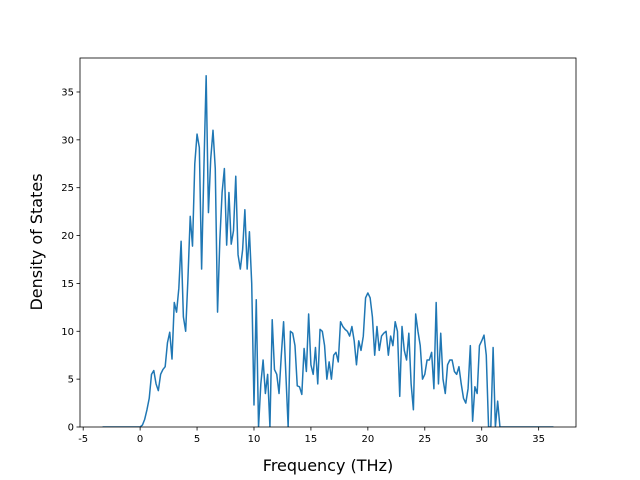 Image resolution: width=640 pixels, height=480 pixels. I want to click on y-axis-label: Density of States, so click(36, 241).